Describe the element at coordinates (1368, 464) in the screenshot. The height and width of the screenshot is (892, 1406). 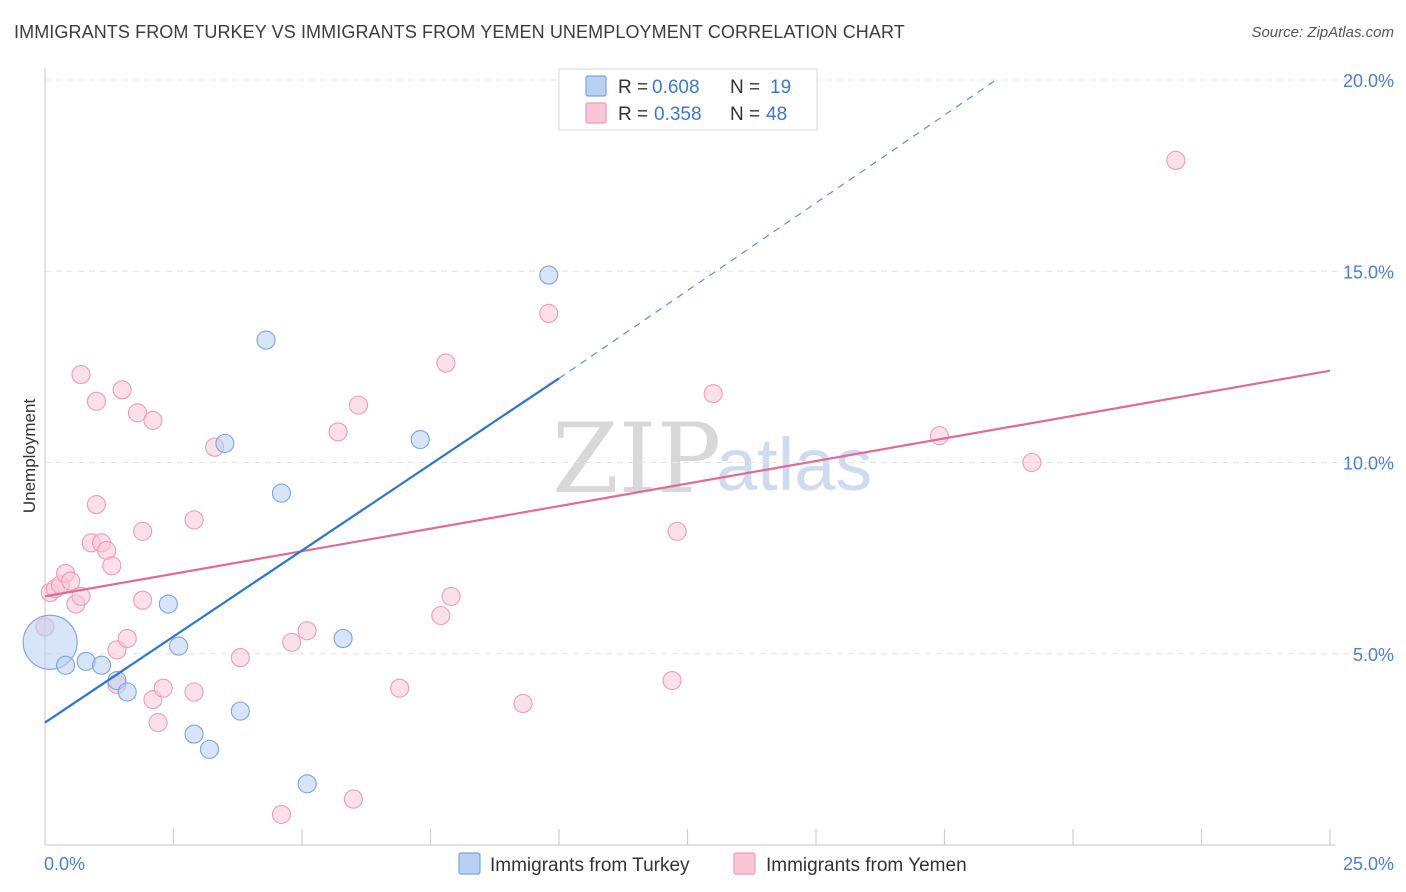
I see `y-tick-label-10: 10.0%` at that location.